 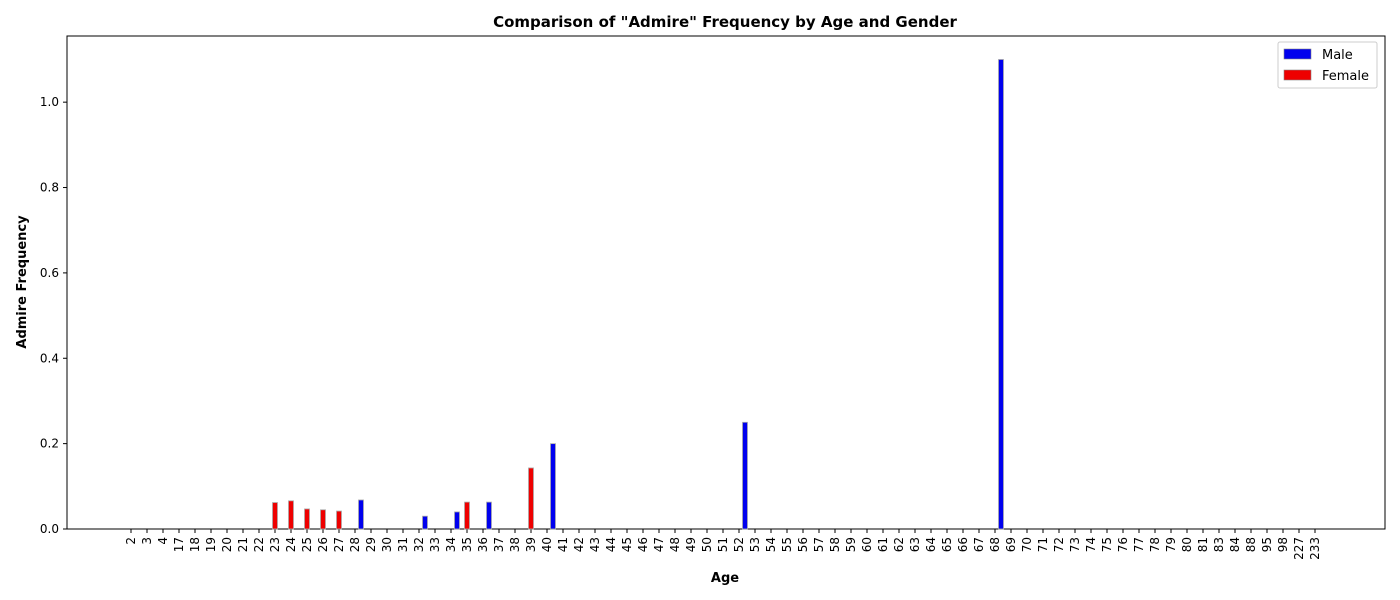 I want to click on x-tick-label: 77, so click(x=1139, y=544).